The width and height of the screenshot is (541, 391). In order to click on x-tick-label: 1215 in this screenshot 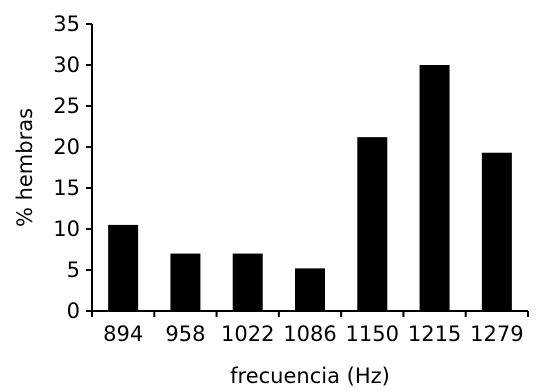, I will do `click(434, 334)`.